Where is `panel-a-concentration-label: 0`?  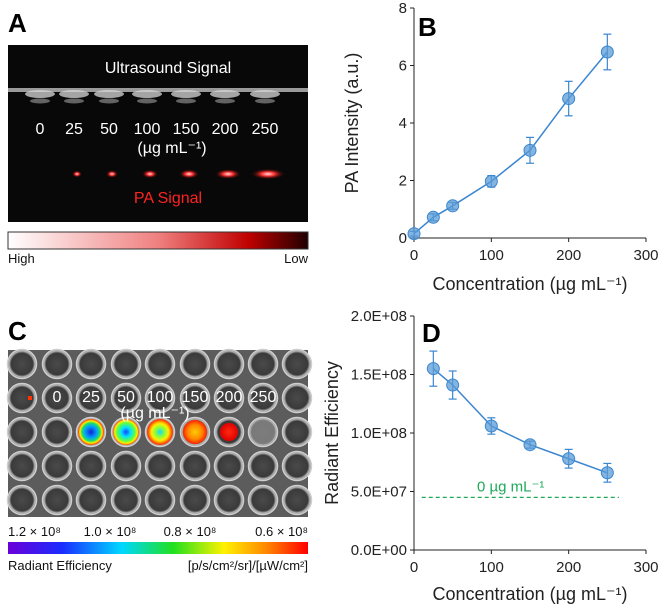
panel-a-concentration-label: 0 is located at coordinates (40, 129).